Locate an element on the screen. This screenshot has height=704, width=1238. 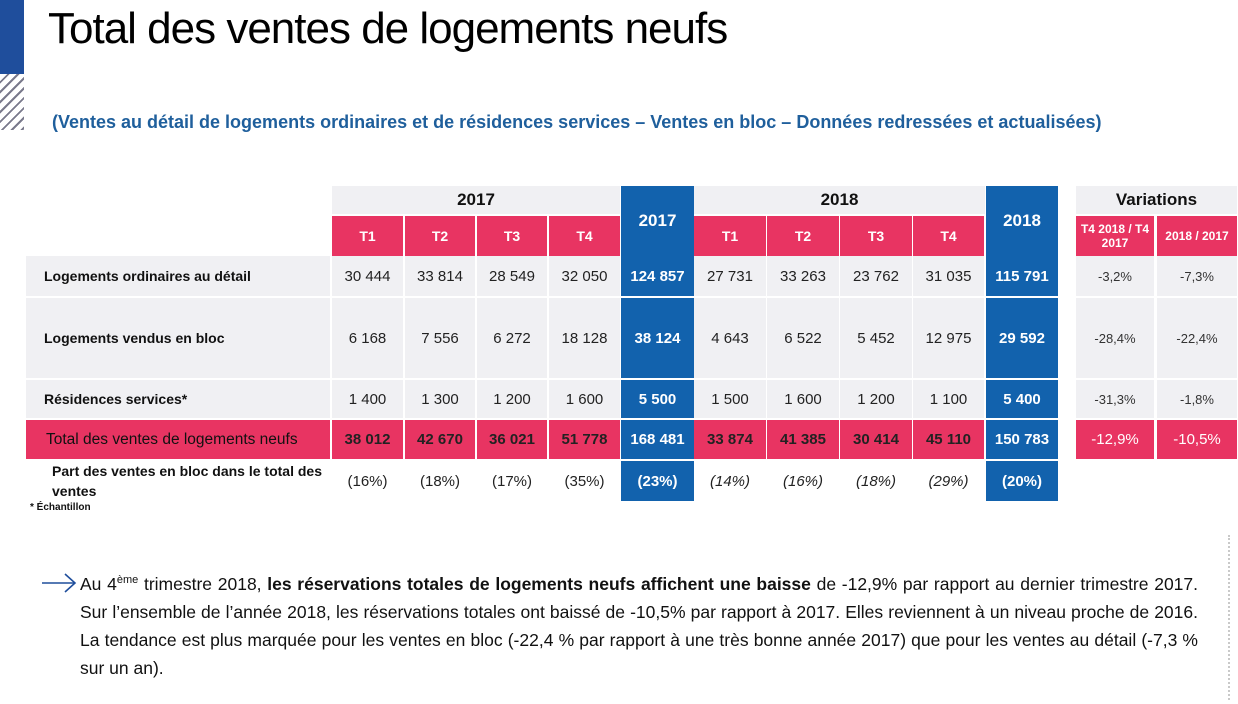
table-cell: 33 263 is located at coordinates (803, 276).